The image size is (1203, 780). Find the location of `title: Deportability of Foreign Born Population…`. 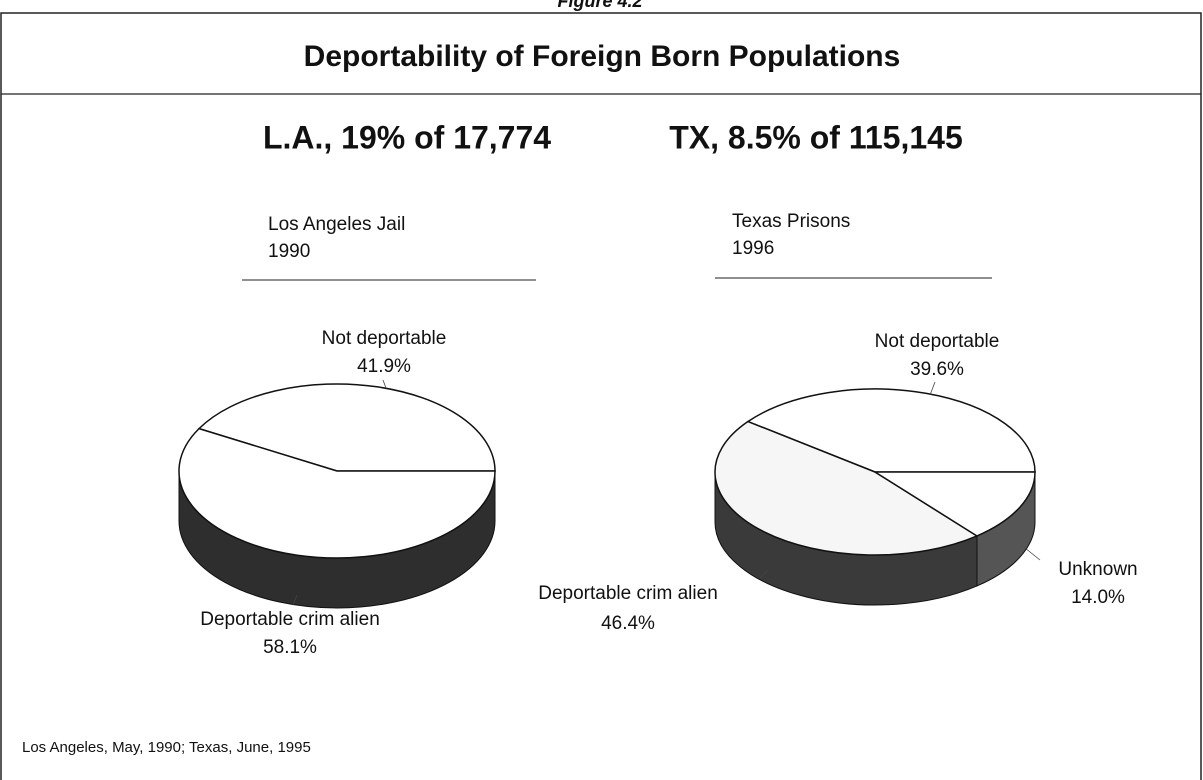

title: Deportability of Foreign Born Population… is located at coordinates (602, 56).